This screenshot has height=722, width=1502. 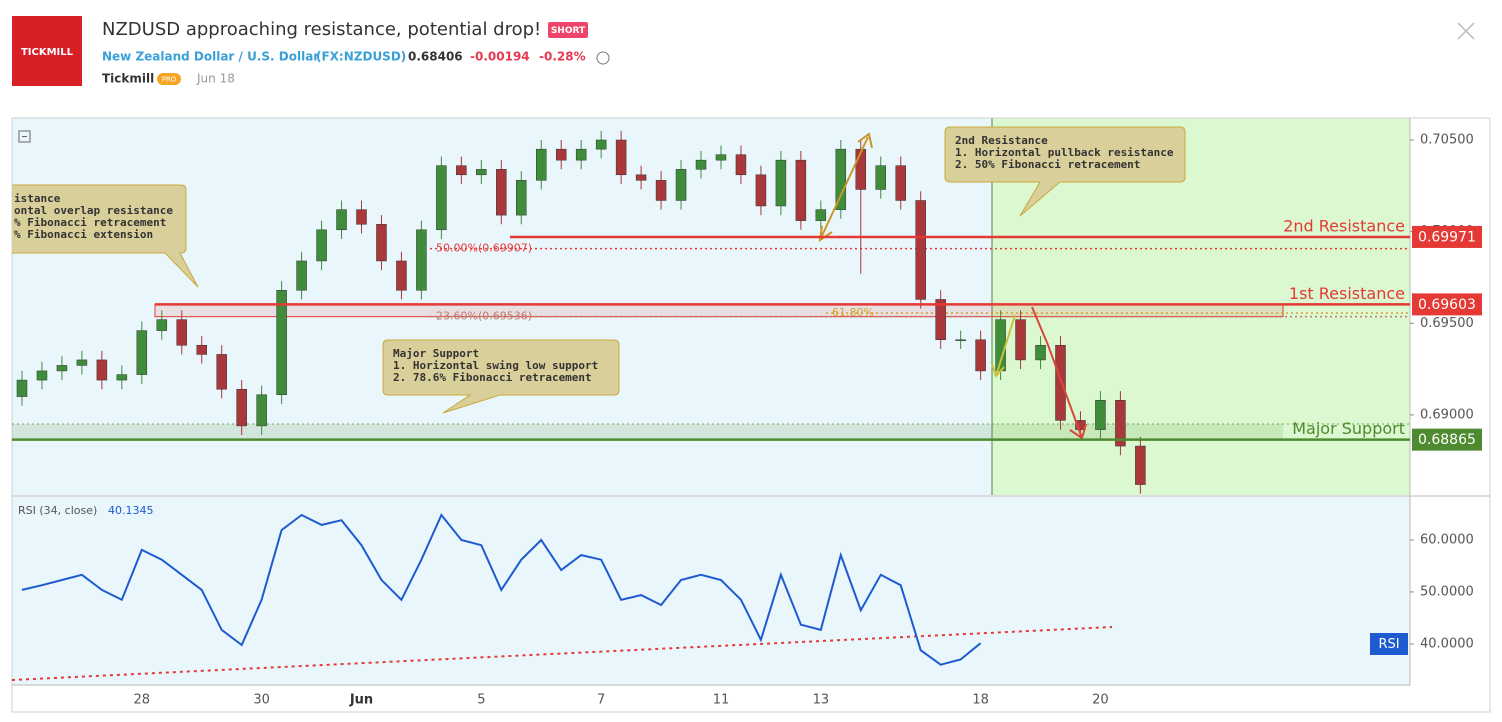 I want to click on x-tick-label: 5, so click(x=481, y=700).